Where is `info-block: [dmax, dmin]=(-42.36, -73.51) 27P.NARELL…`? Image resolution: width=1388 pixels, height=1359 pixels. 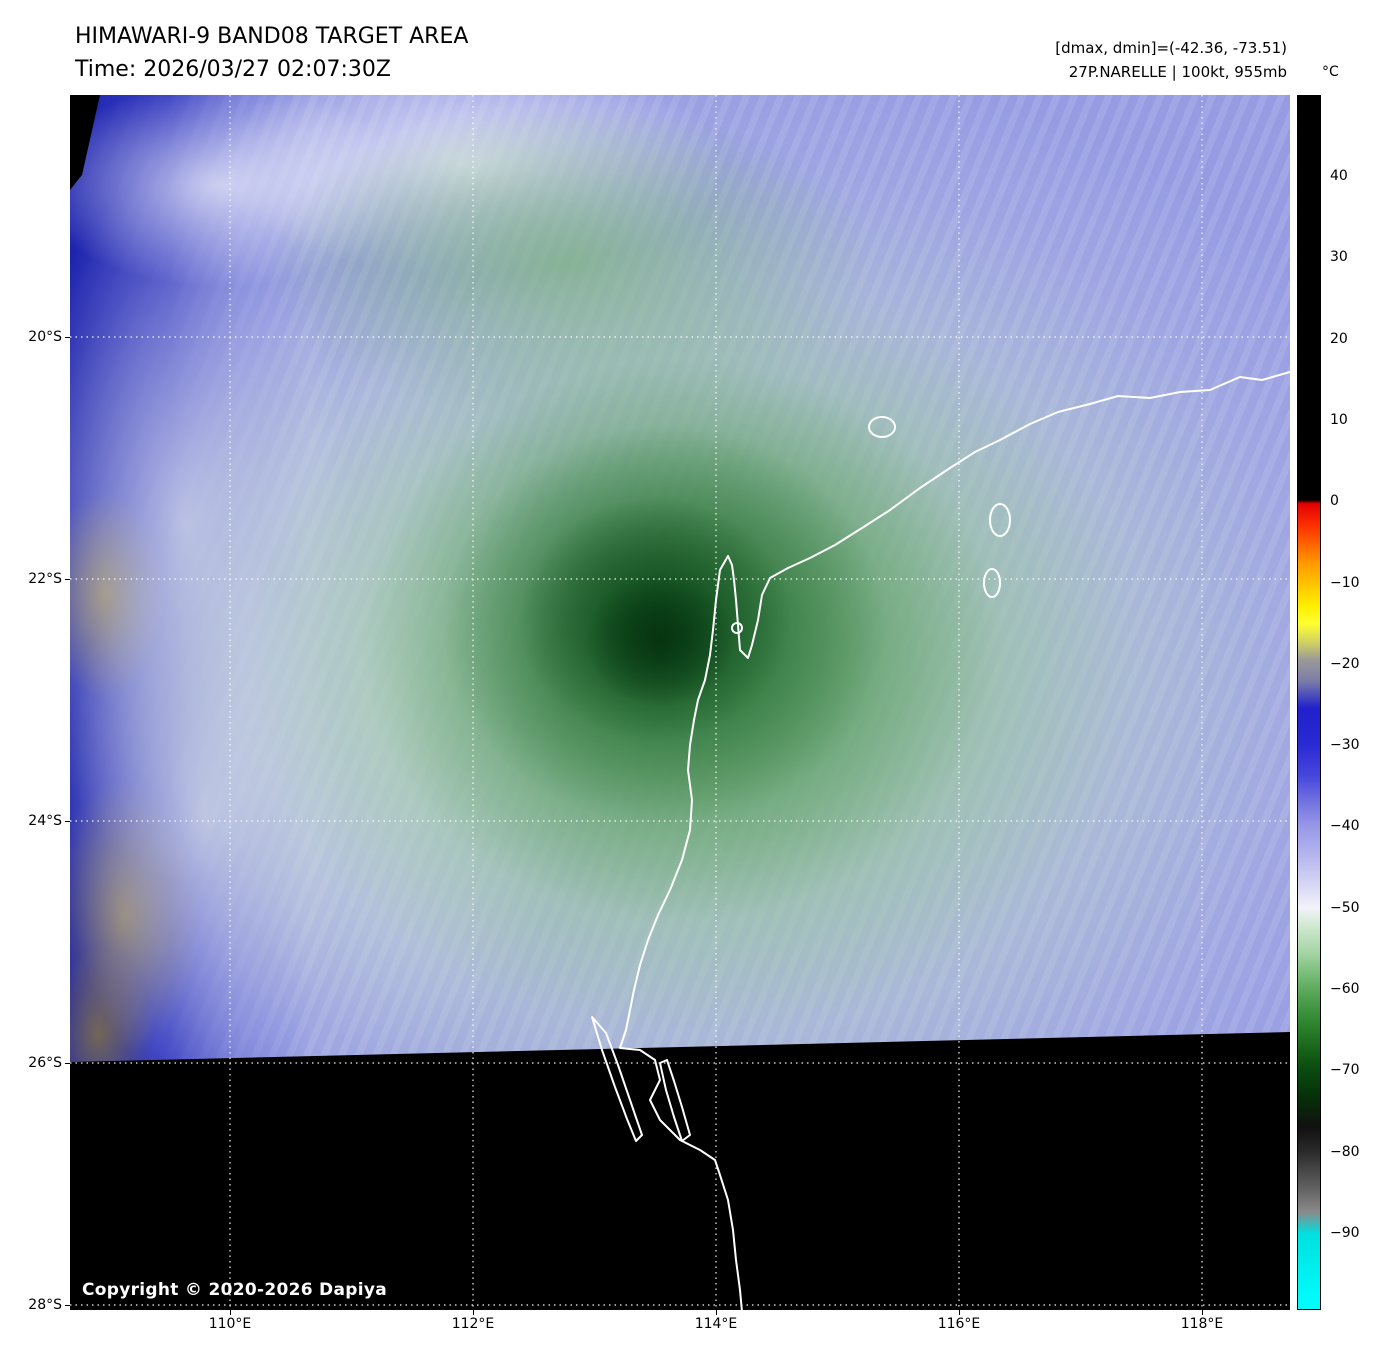
info-block: [dmax, dmin]=(-42.36, -73.51) 27P.NARELL… is located at coordinates (1171, 60).